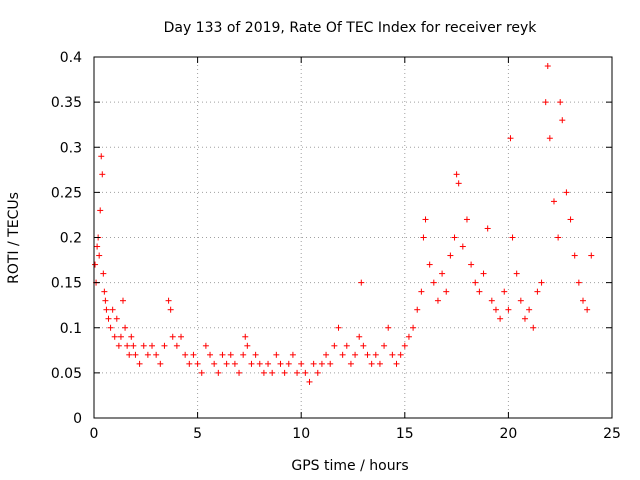  I want to click on y-tick-label: 0.15, so click(66, 284).